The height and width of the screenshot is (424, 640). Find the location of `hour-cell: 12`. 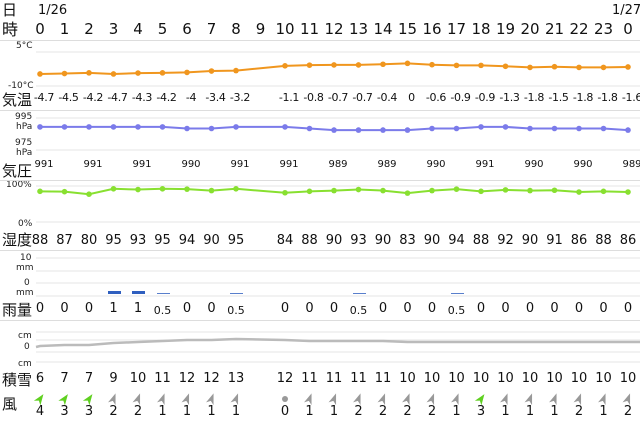

hour-cell: 12 is located at coordinates (334, 29).